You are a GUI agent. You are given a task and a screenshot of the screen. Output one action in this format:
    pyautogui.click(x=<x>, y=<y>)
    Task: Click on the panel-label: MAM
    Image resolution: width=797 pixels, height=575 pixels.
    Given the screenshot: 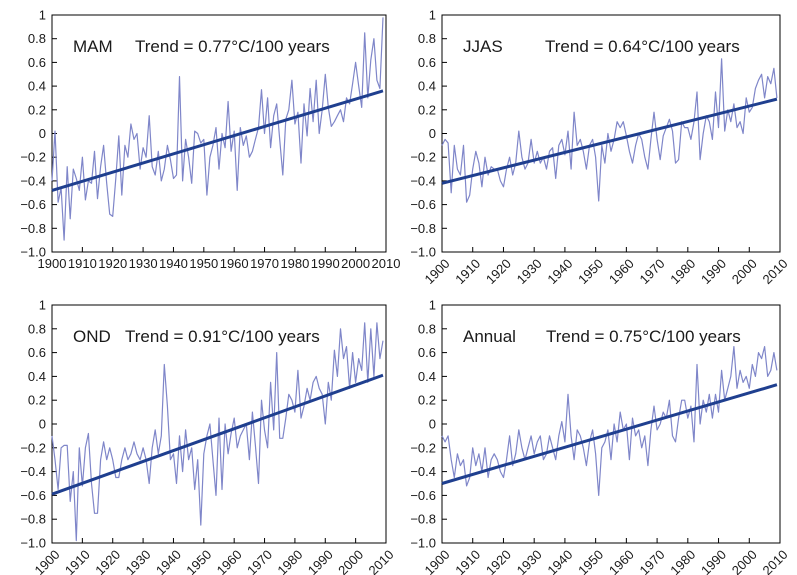 What is the action you would take?
    pyautogui.click(x=93, y=46)
    